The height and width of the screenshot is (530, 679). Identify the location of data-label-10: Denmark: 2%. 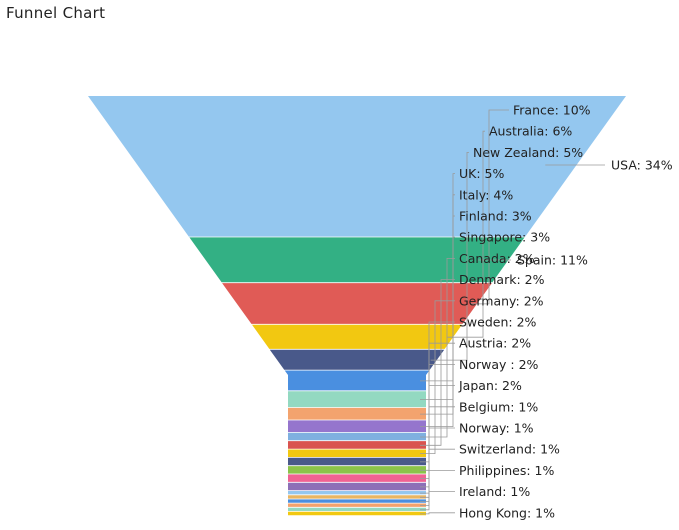
(502, 279).